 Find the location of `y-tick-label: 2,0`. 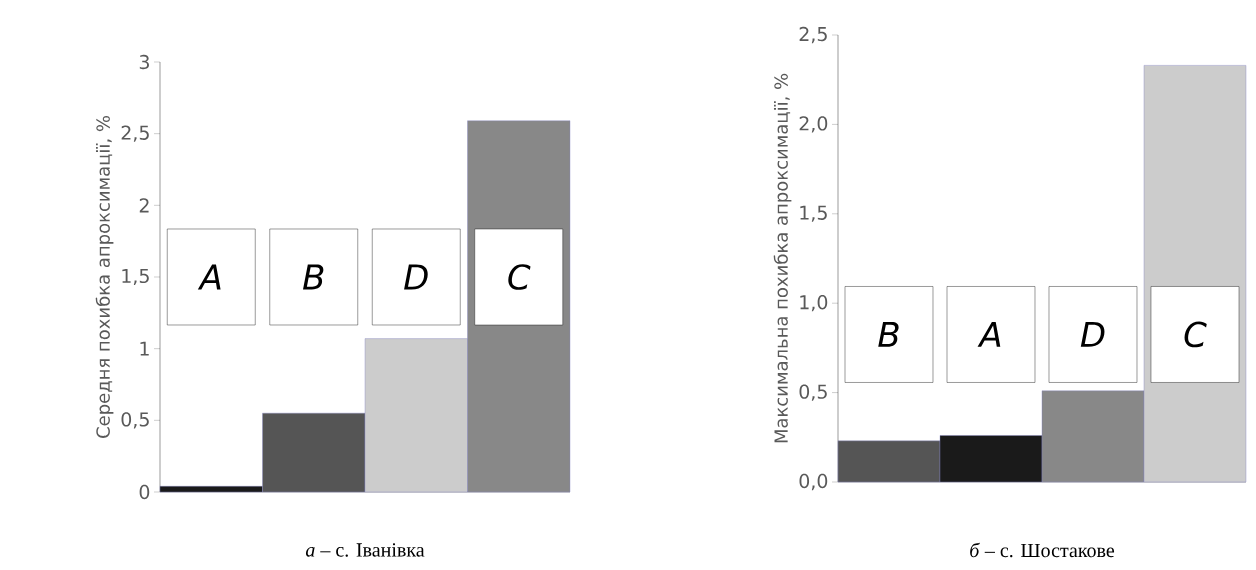

y-tick-label: 2,0 is located at coordinates (813, 124).